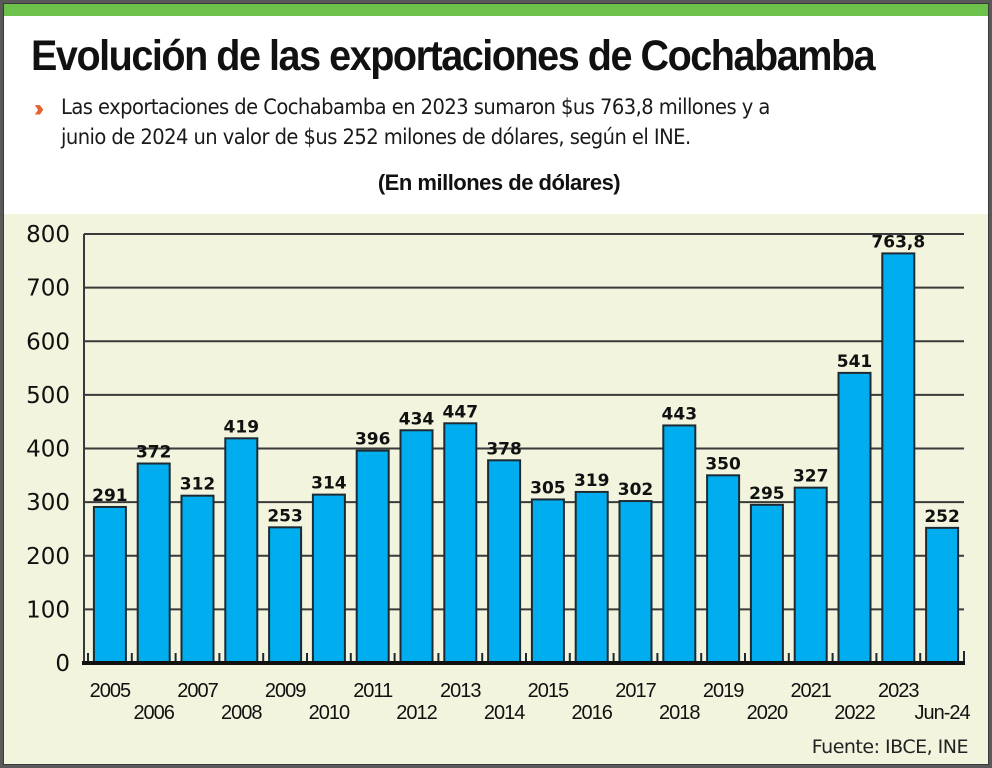 The image size is (992, 768). Describe the element at coordinates (329, 484) in the screenshot. I see `data-label: 314` at that location.